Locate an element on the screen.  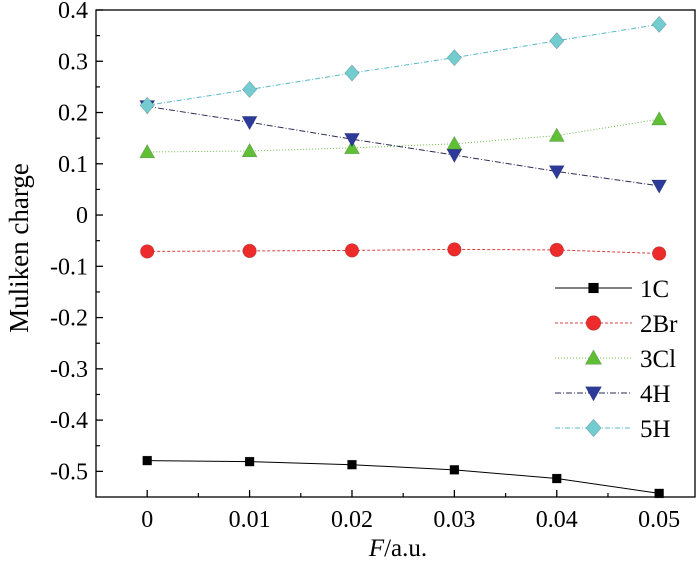
y-tick-label: 0.4 is located at coordinates (73, 12).